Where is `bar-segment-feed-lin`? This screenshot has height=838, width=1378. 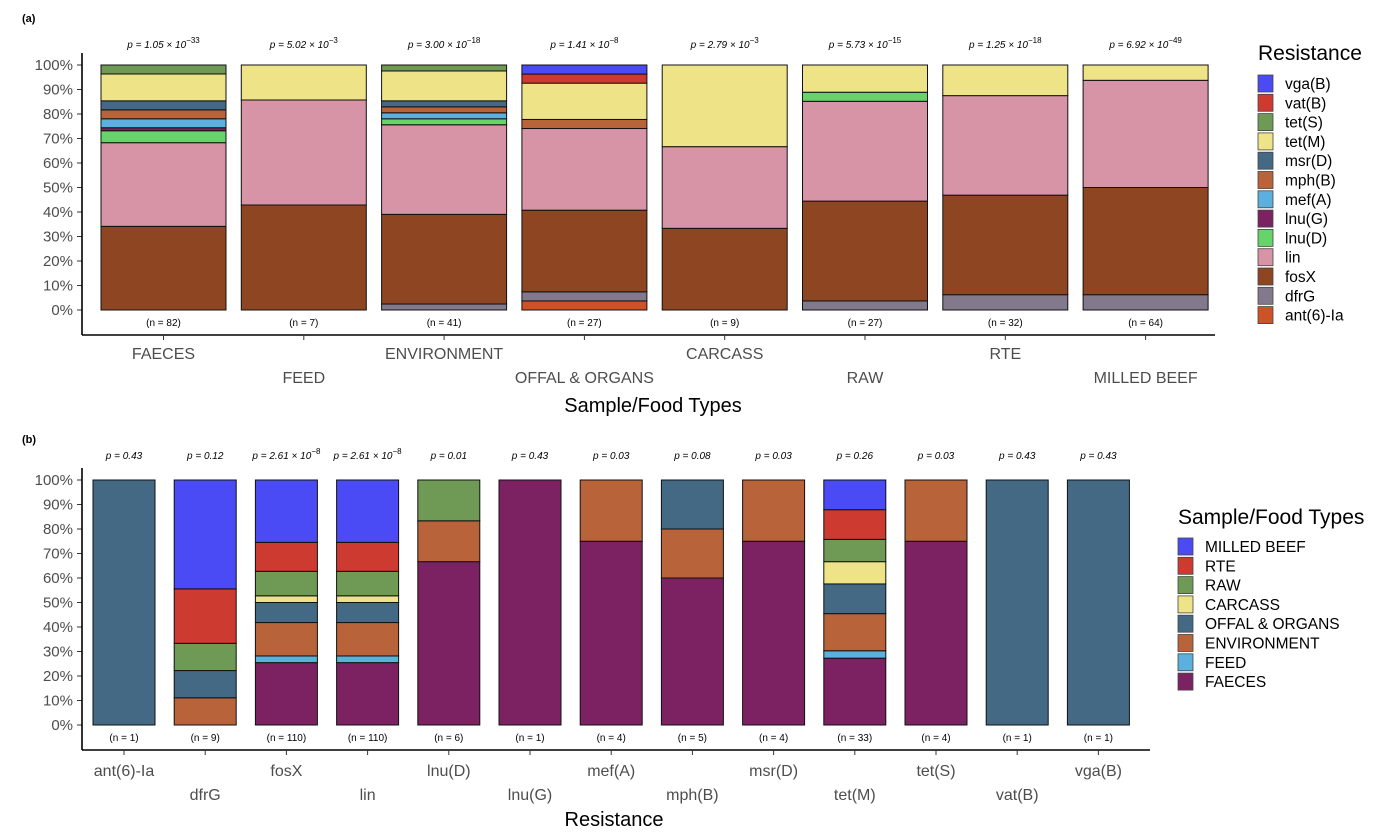
bar-segment-feed-lin is located at coordinates (303, 152).